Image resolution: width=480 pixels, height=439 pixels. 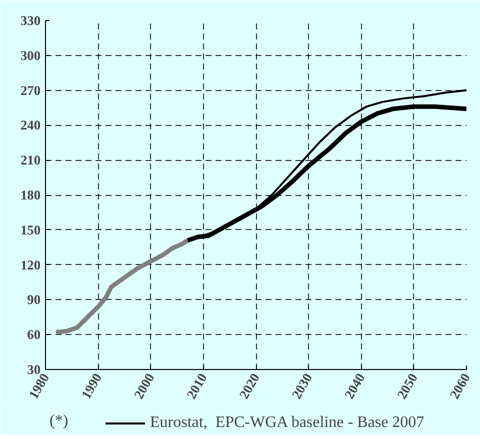 What do you see at coordinates (30, 20) in the screenshot?
I see `y-tick-label: 330` at bounding box center [30, 20].